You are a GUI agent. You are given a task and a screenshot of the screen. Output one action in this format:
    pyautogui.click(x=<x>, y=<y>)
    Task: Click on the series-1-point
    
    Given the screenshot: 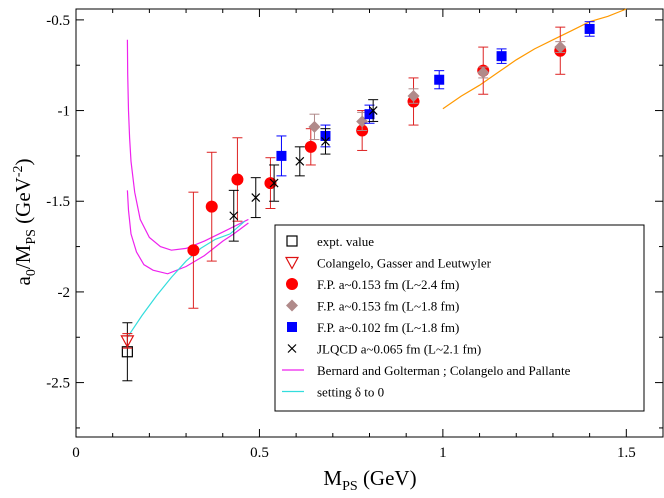 What is the action you would take?
    pyautogui.click(x=127, y=341)
    